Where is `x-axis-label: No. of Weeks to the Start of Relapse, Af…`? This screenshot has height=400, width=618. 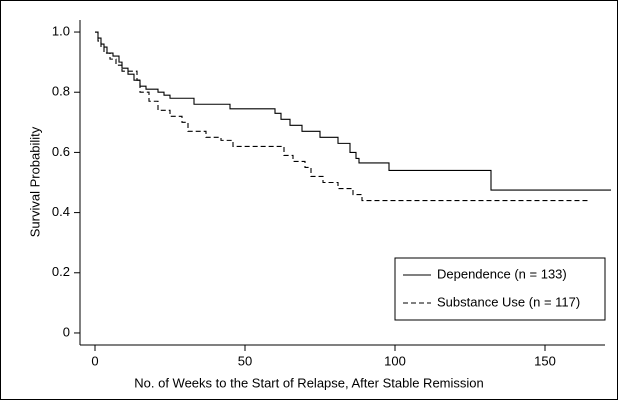
x-axis-label: No. of Weeks to the Start of Relapse, Af… is located at coordinates (308, 382).